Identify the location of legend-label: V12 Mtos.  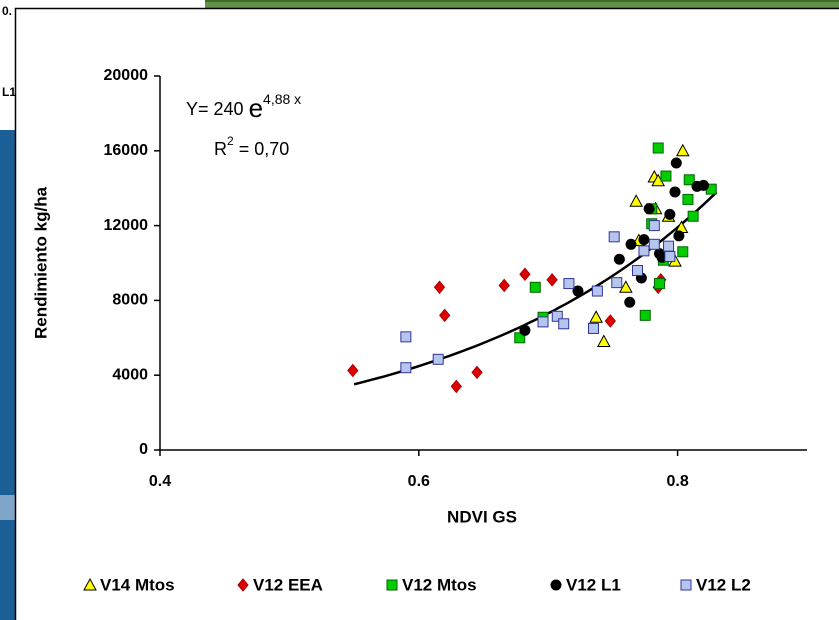
(439, 584).